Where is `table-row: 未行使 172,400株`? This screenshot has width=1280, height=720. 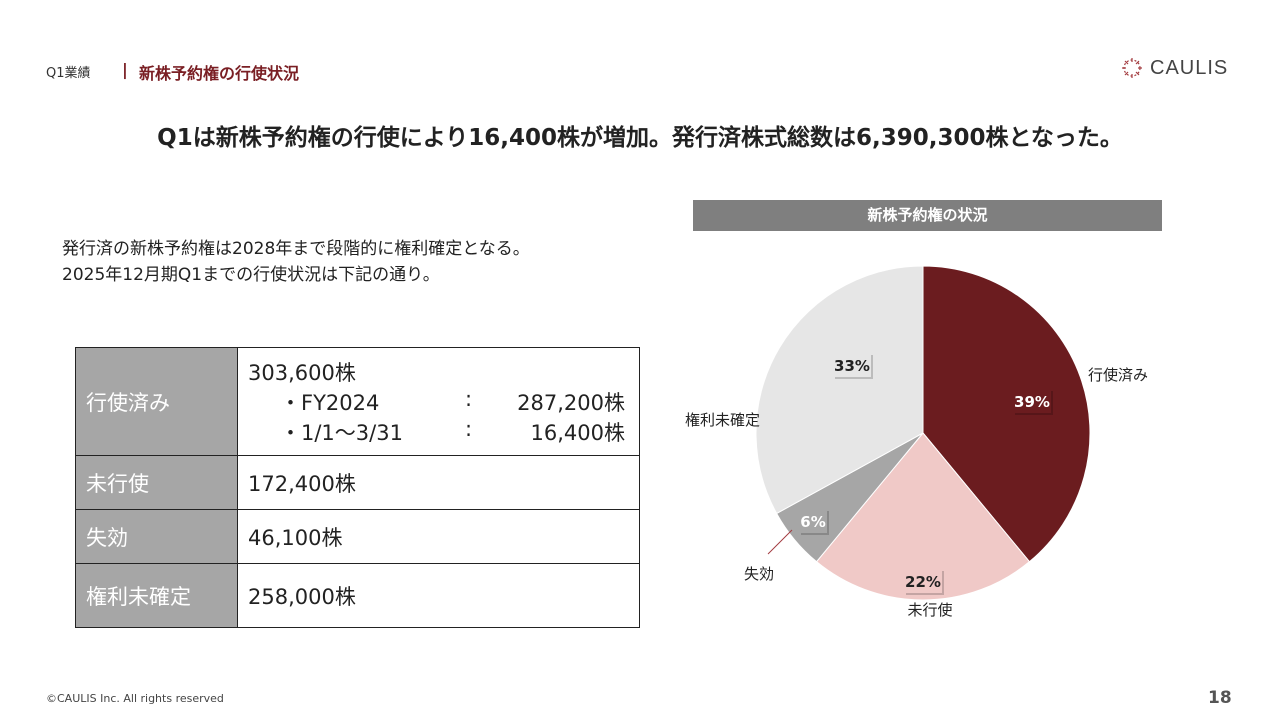 table-row: 未行使 172,400株 is located at coordinates (357, 482).